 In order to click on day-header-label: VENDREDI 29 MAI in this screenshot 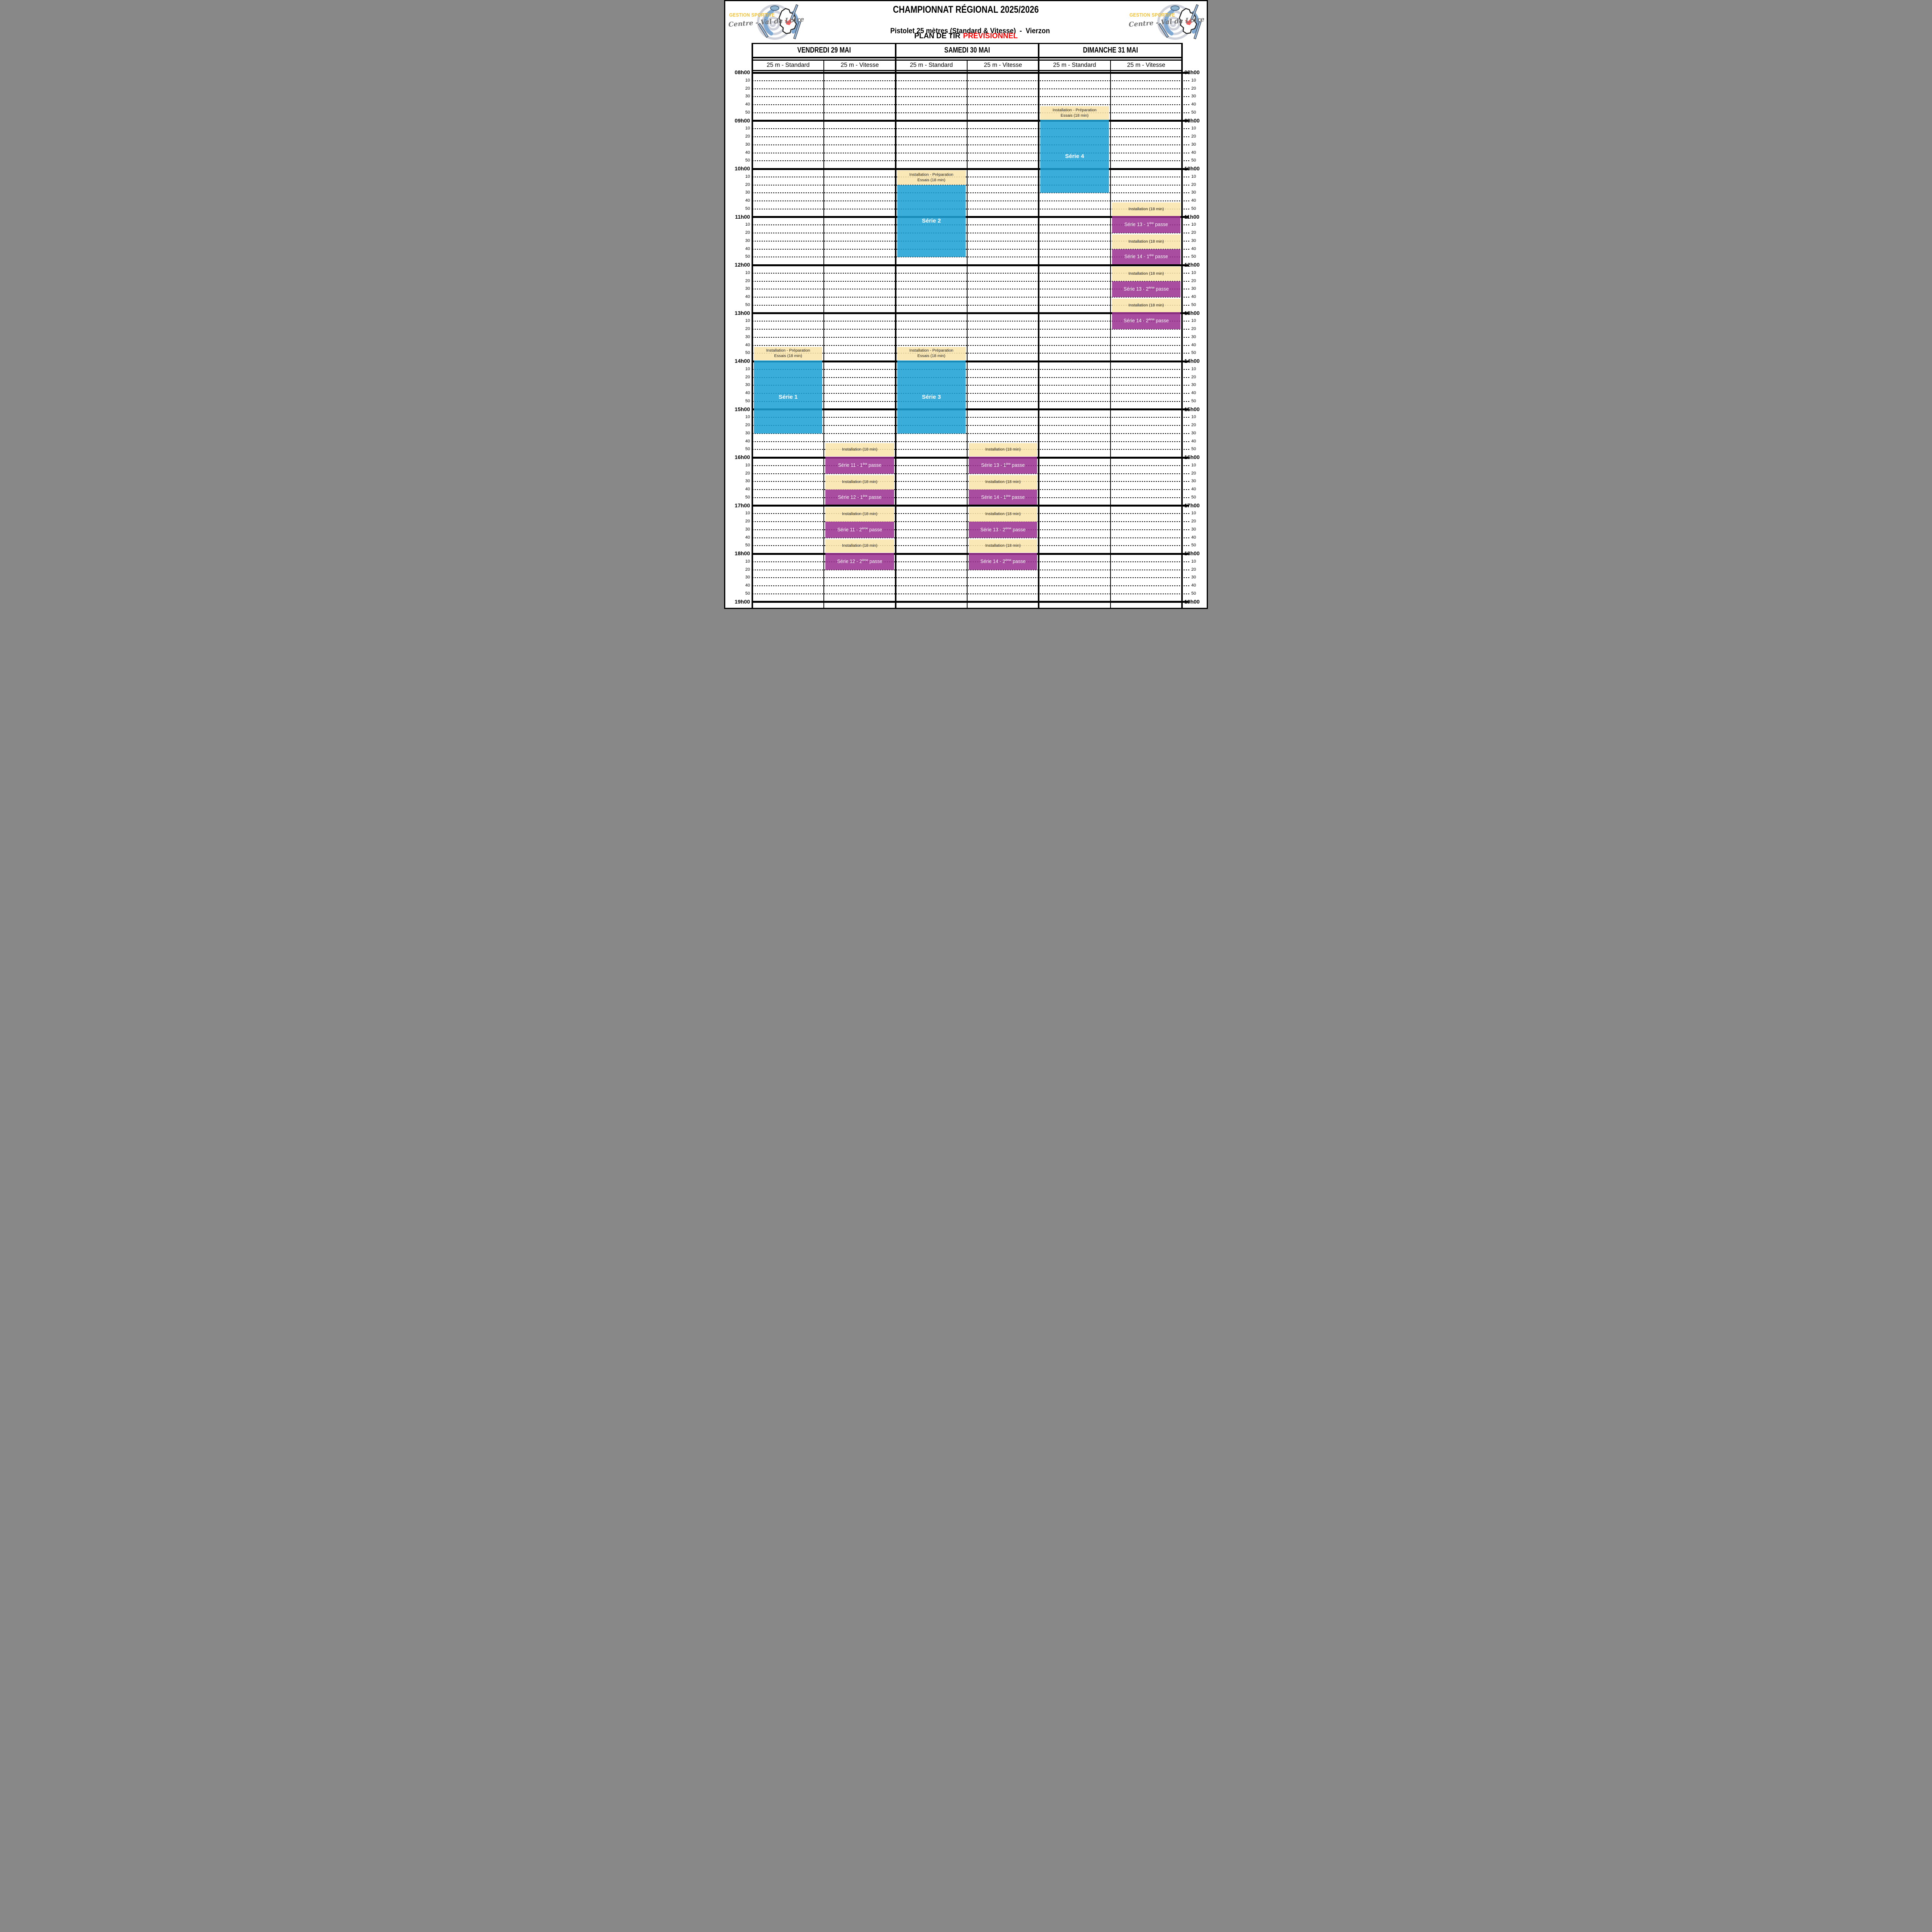, I will do `click(824, 50)`.